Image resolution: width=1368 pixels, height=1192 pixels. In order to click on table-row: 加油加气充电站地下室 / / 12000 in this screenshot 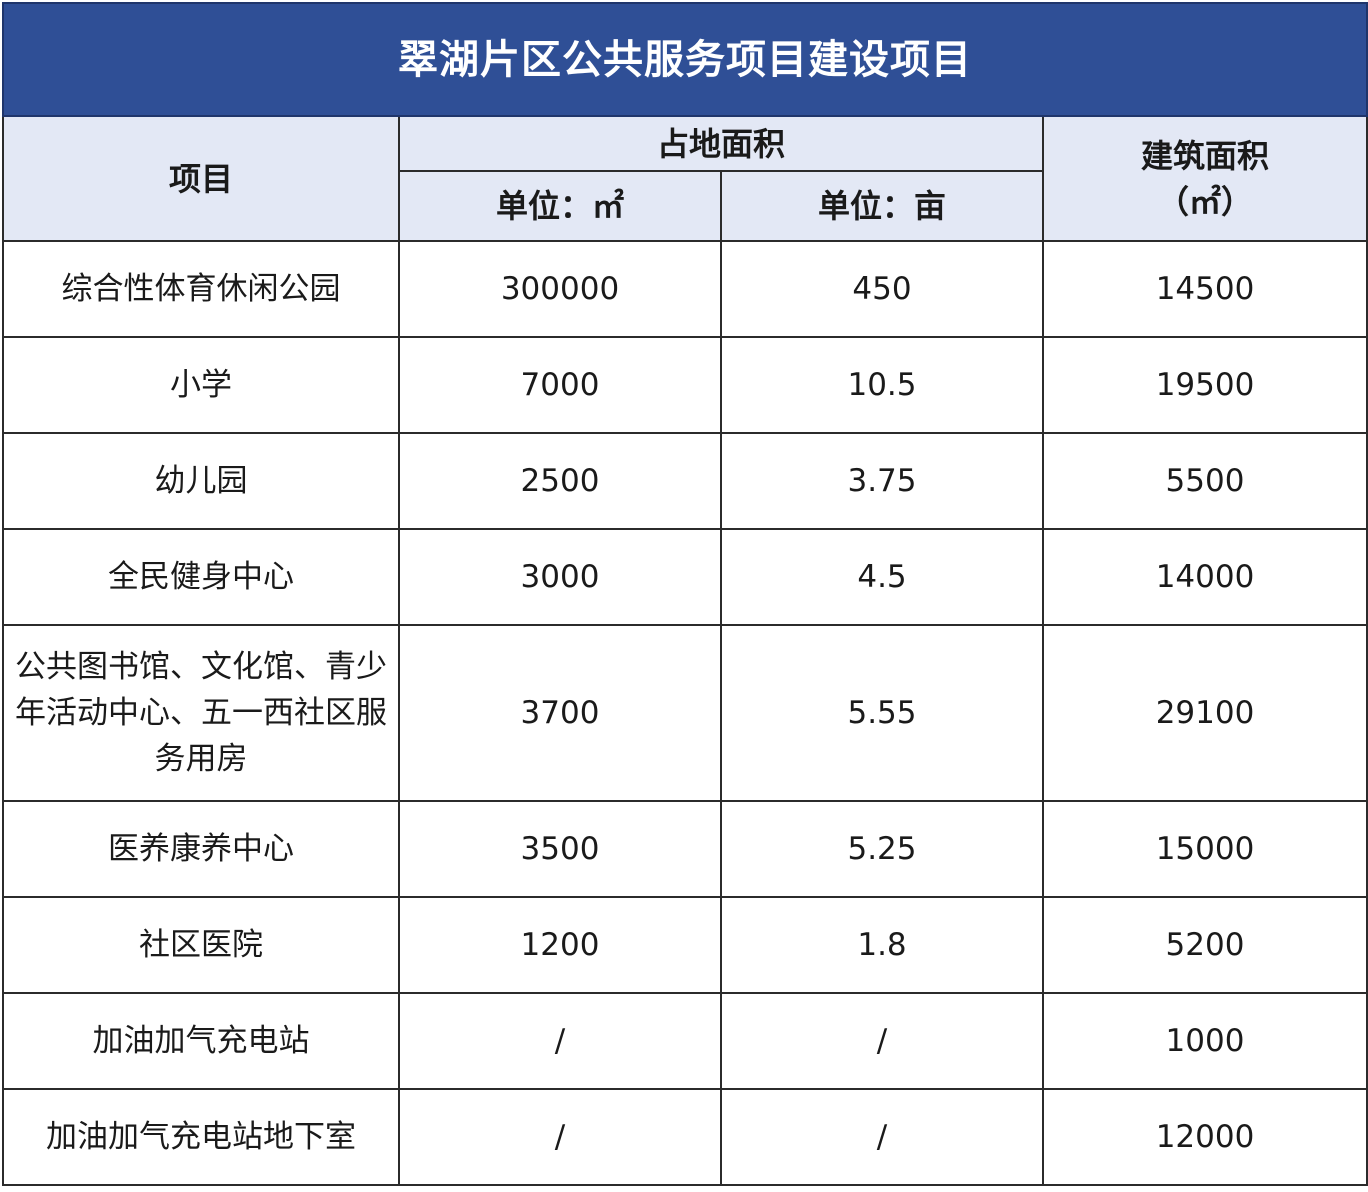, I will do `click(685, 1137)`.